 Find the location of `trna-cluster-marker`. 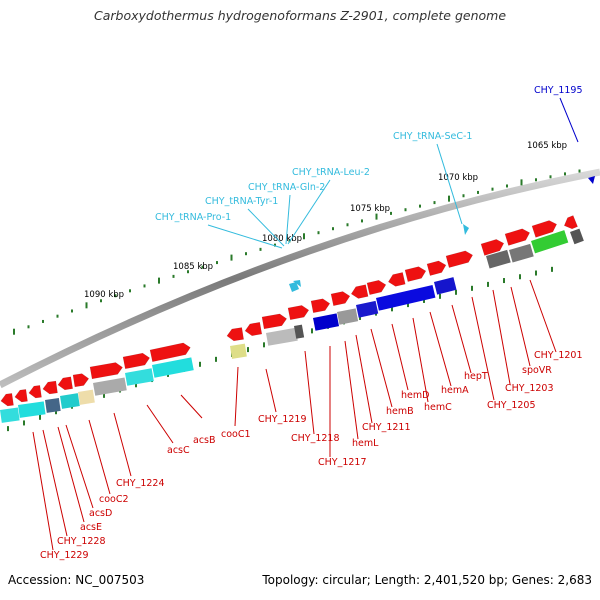

trna-cluster-marker is located at coordinates (295, 286).